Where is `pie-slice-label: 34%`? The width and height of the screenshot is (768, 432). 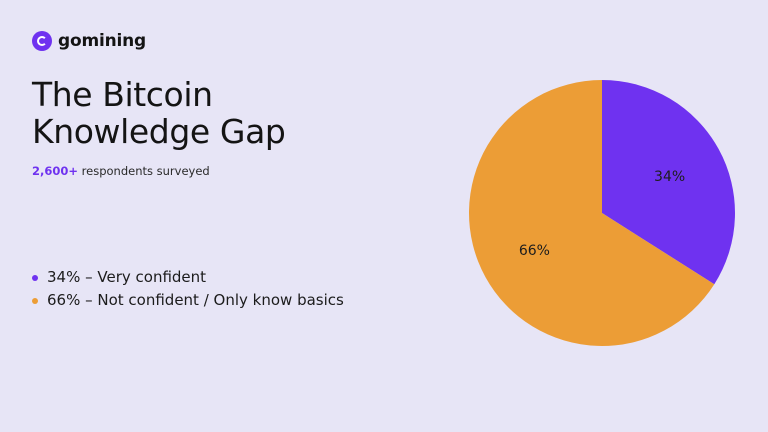 pie-slice-label: 34% is located at coordinates (669, 177).